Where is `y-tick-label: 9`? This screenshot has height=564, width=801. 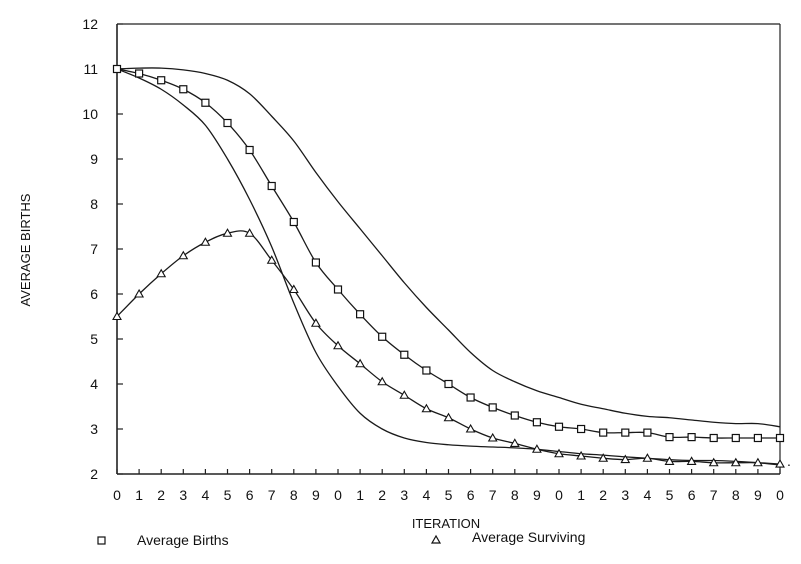
y-tick-label: 9 is located at coordinates (94, 159).